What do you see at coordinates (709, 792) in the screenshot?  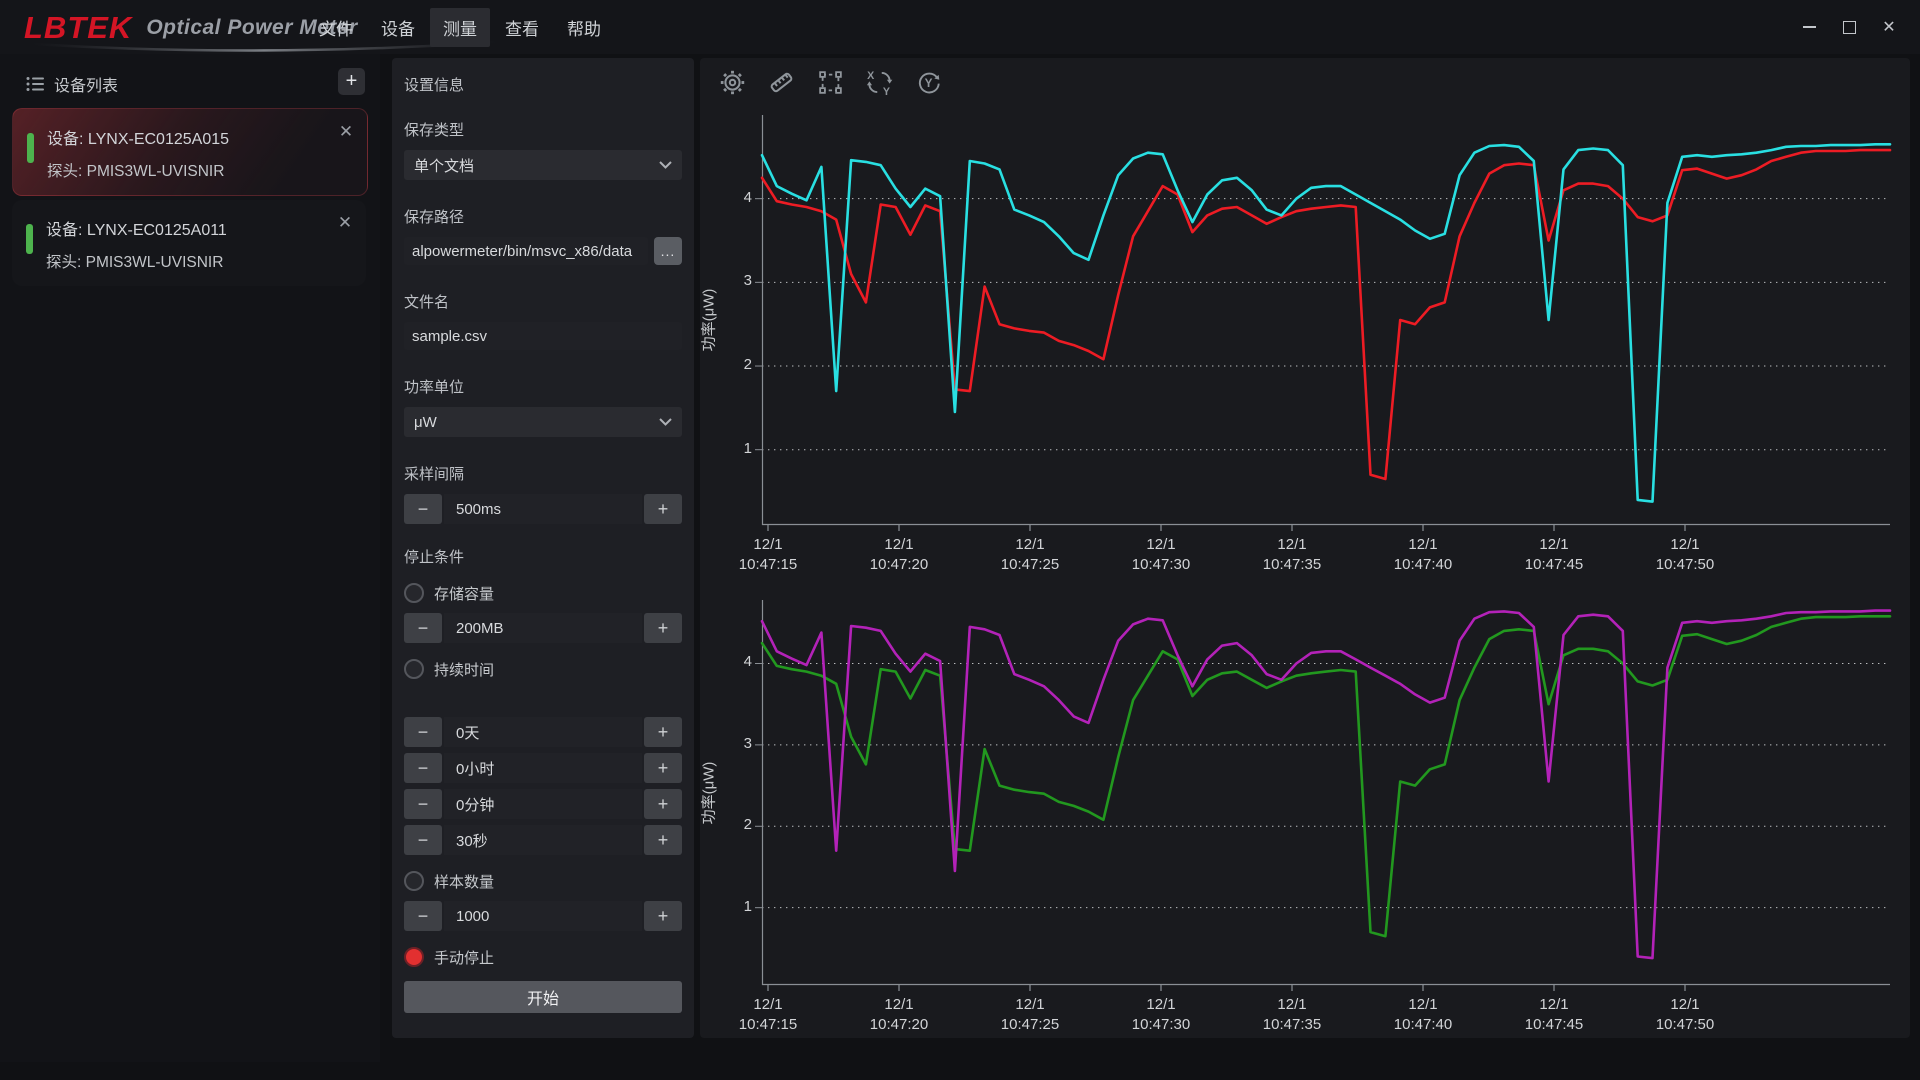 I see `y-axis-title: 功率(μW)` at bounding box center [709, 792].